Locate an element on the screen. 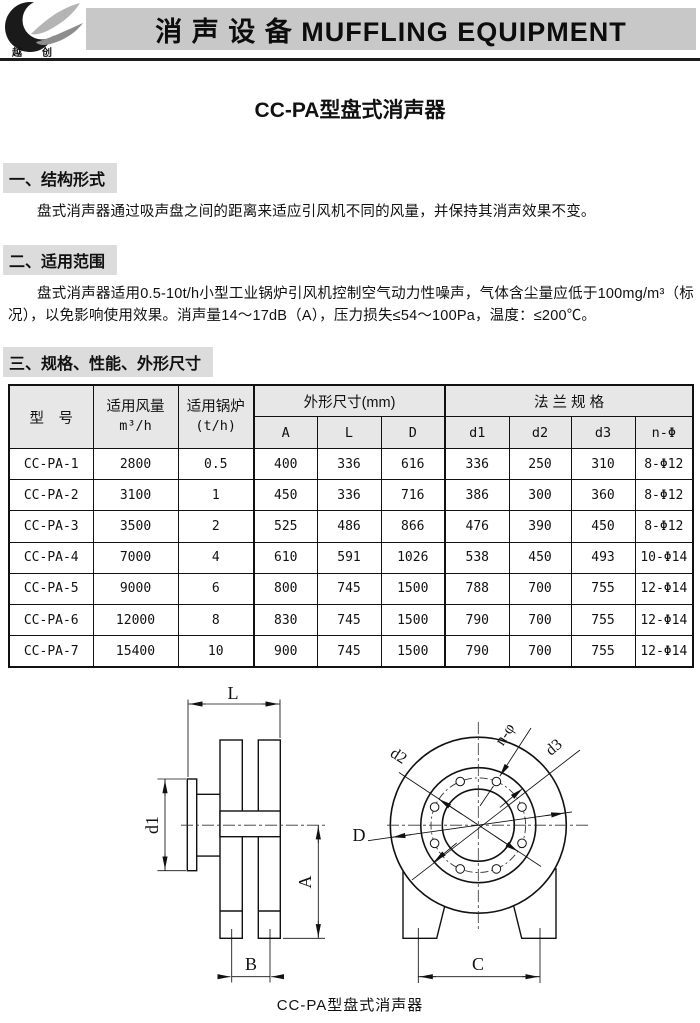 The width and height of the screenshot is (700, 1023). col-header-boiler-unit: (t/h) is located at coordinates (216, 426).